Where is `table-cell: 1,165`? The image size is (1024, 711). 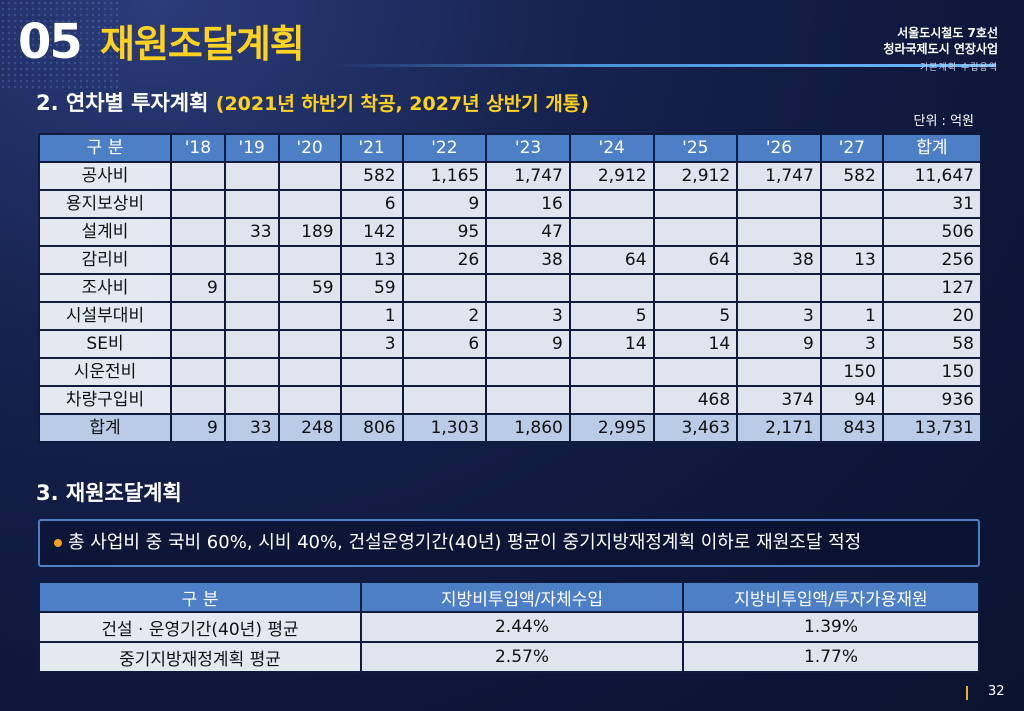
table-cell: 1,165 is located at coordinates (444, 176).